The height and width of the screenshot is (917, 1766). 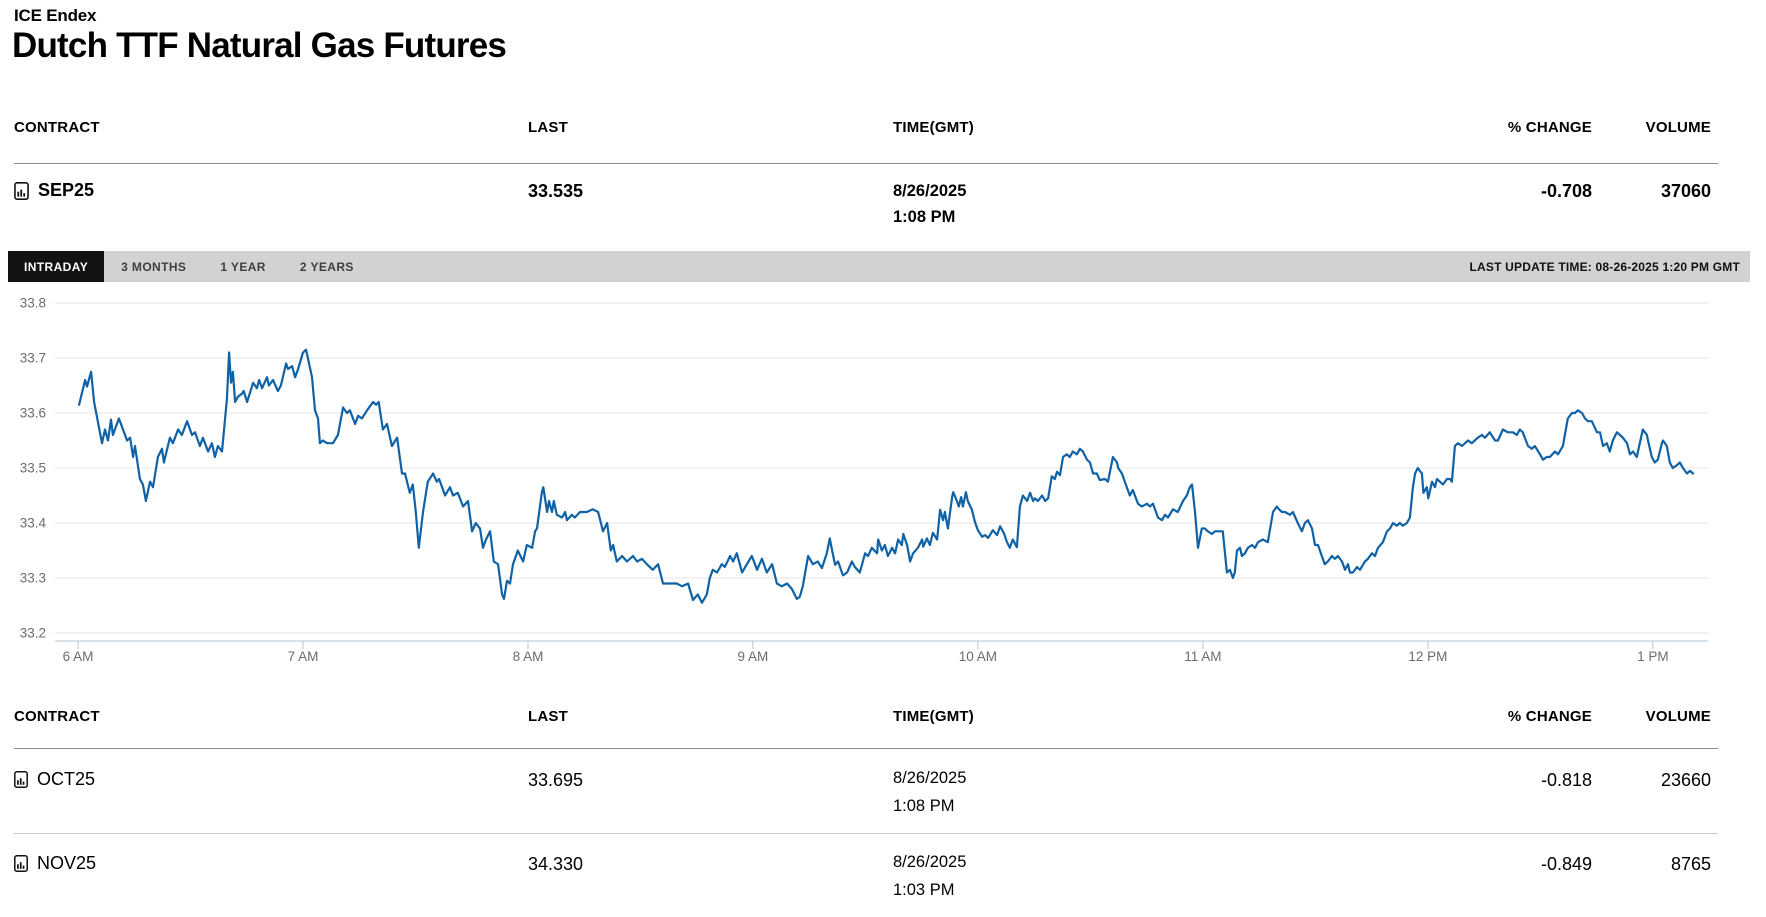 What do you see at coordinates (55, 15) in the screenshot?
I see `exchange-name: ICE Endex` at bounding box center [55, 15].